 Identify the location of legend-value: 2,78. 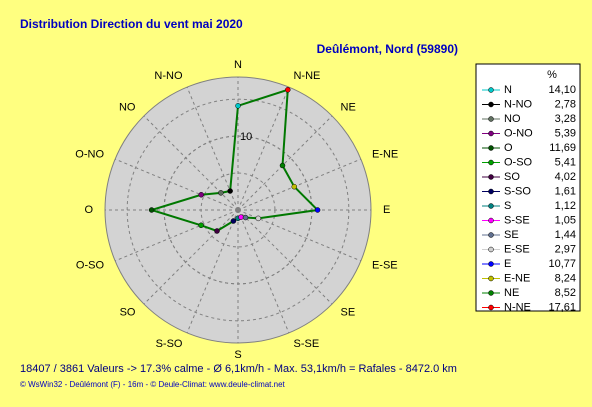
(565, 104).